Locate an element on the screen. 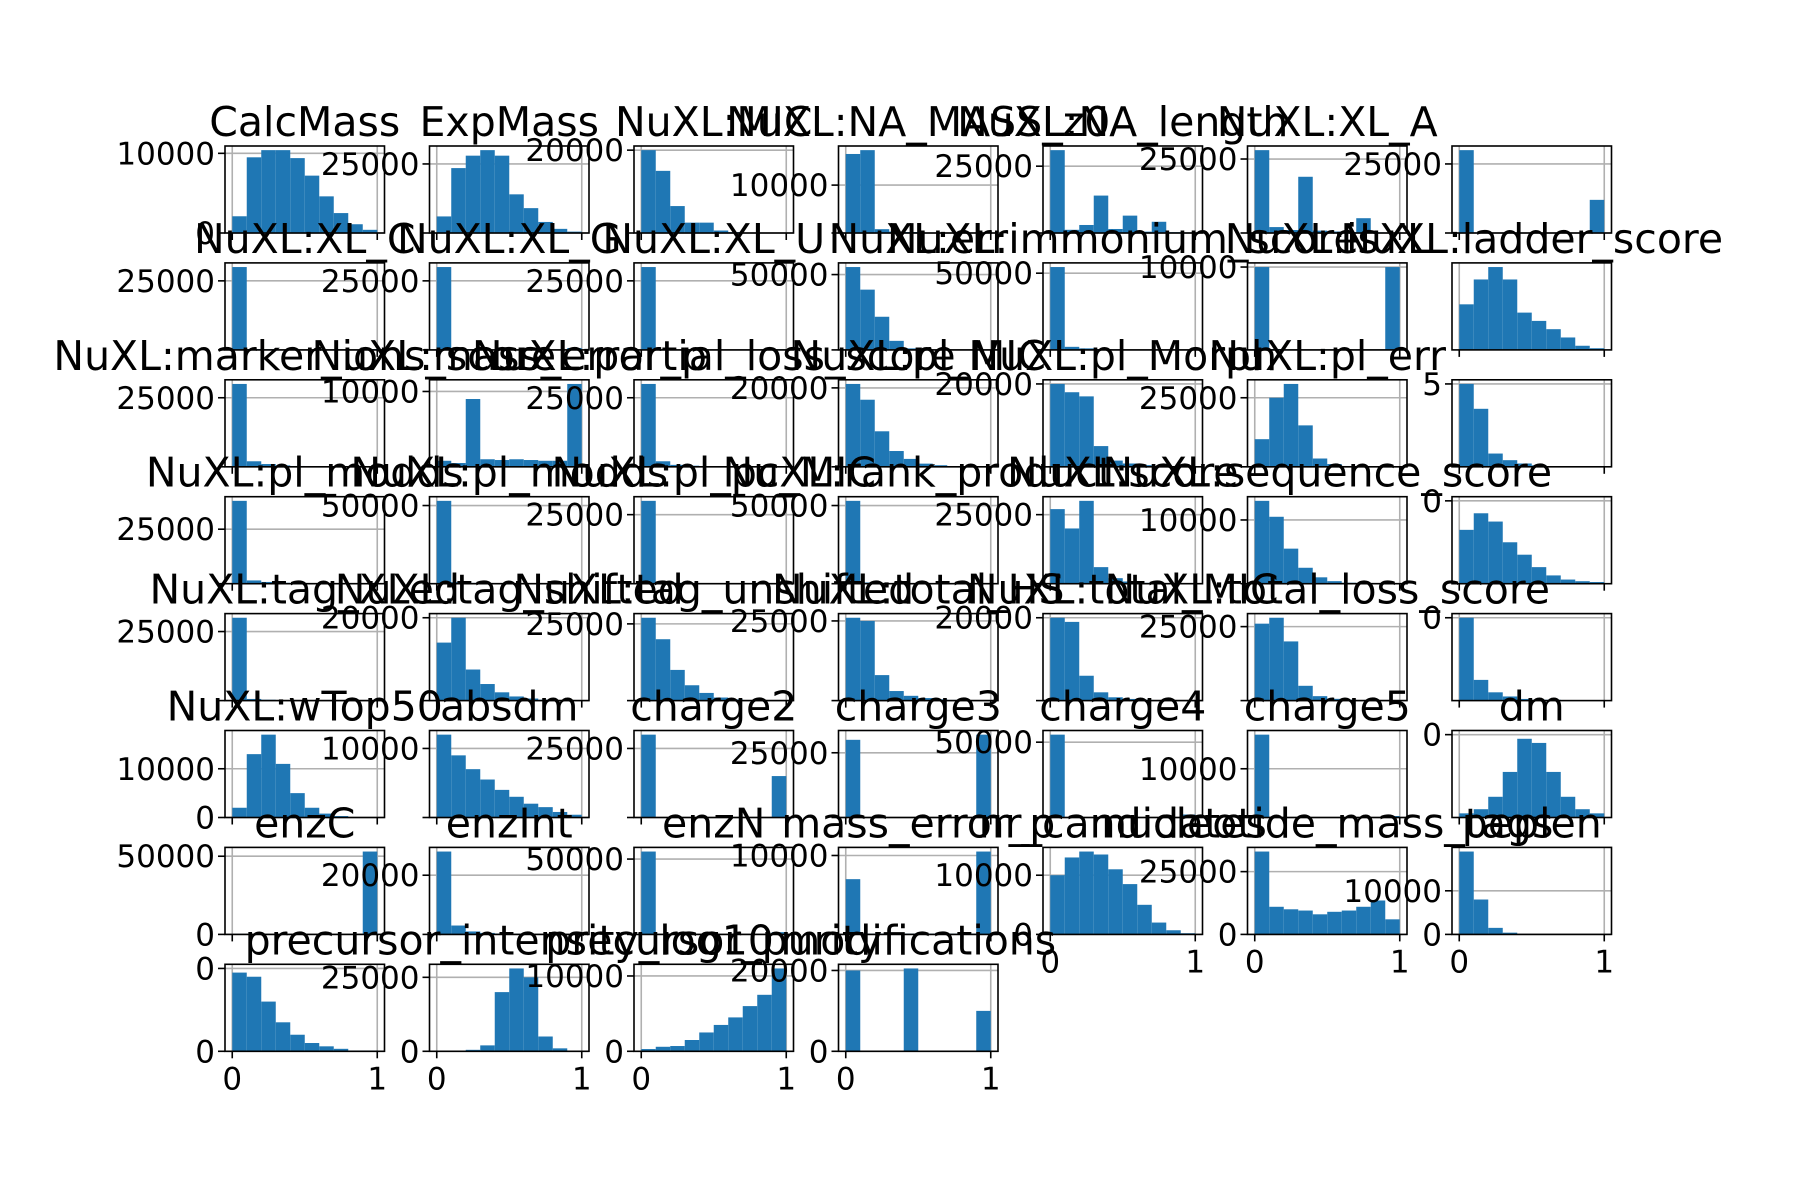 The image size is (1800, 1200). subplot-title: NuXL:marker_ions_score is located at coordinates (304, 356).